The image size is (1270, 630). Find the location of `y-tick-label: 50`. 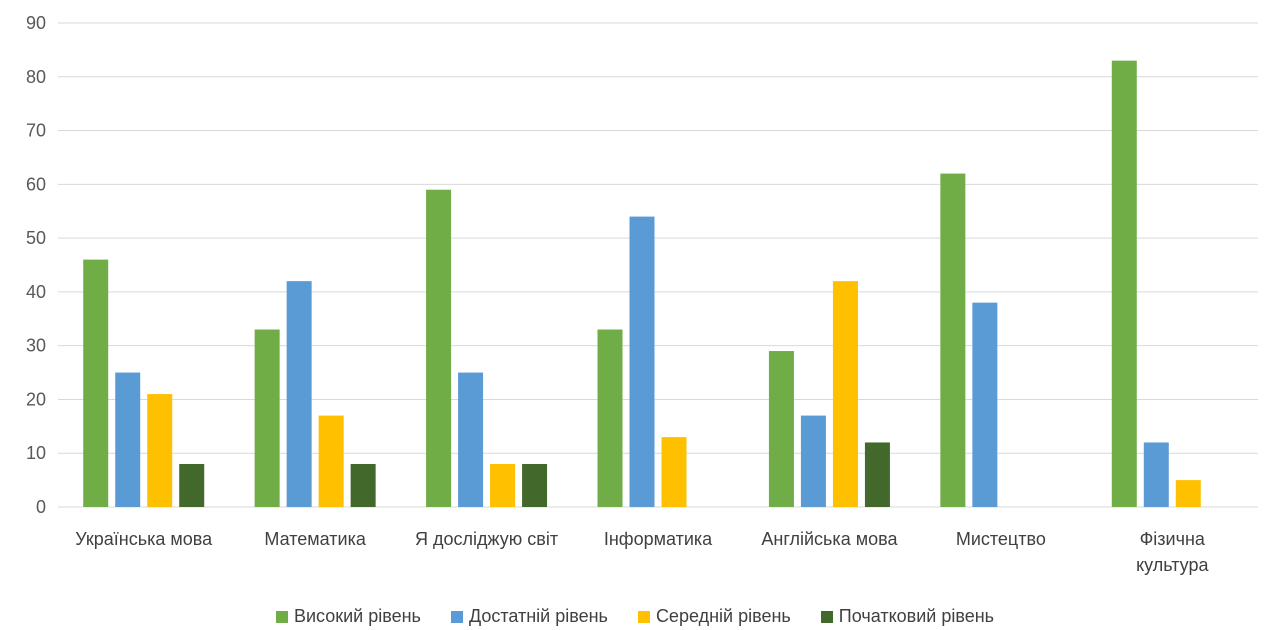

y-tick-label: 50 is located at coordinates (36, 238).